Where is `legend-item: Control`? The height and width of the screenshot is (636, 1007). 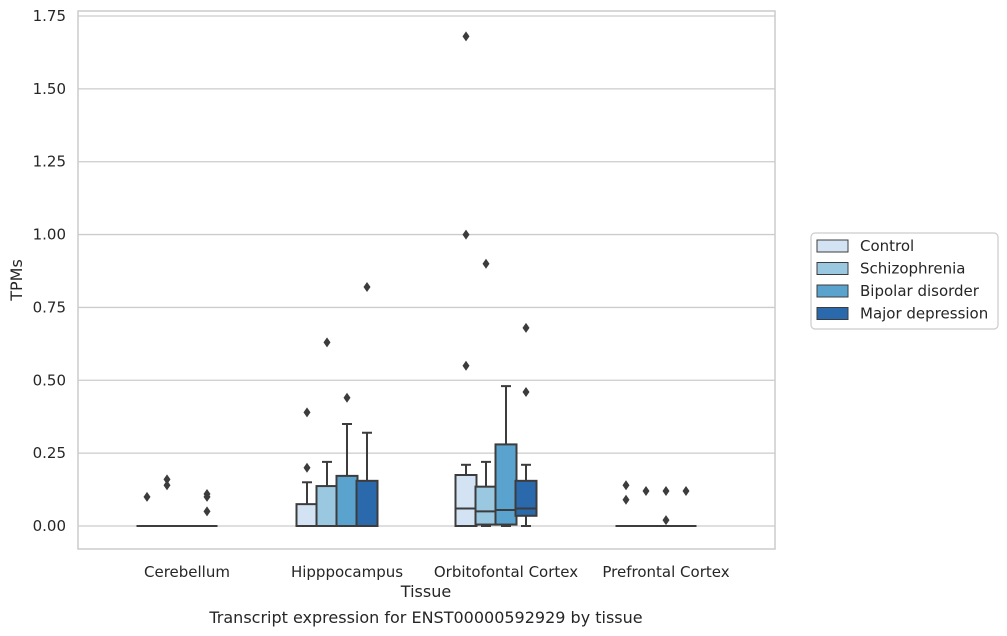
legend-item: Control is located at coordinates (865, 246).